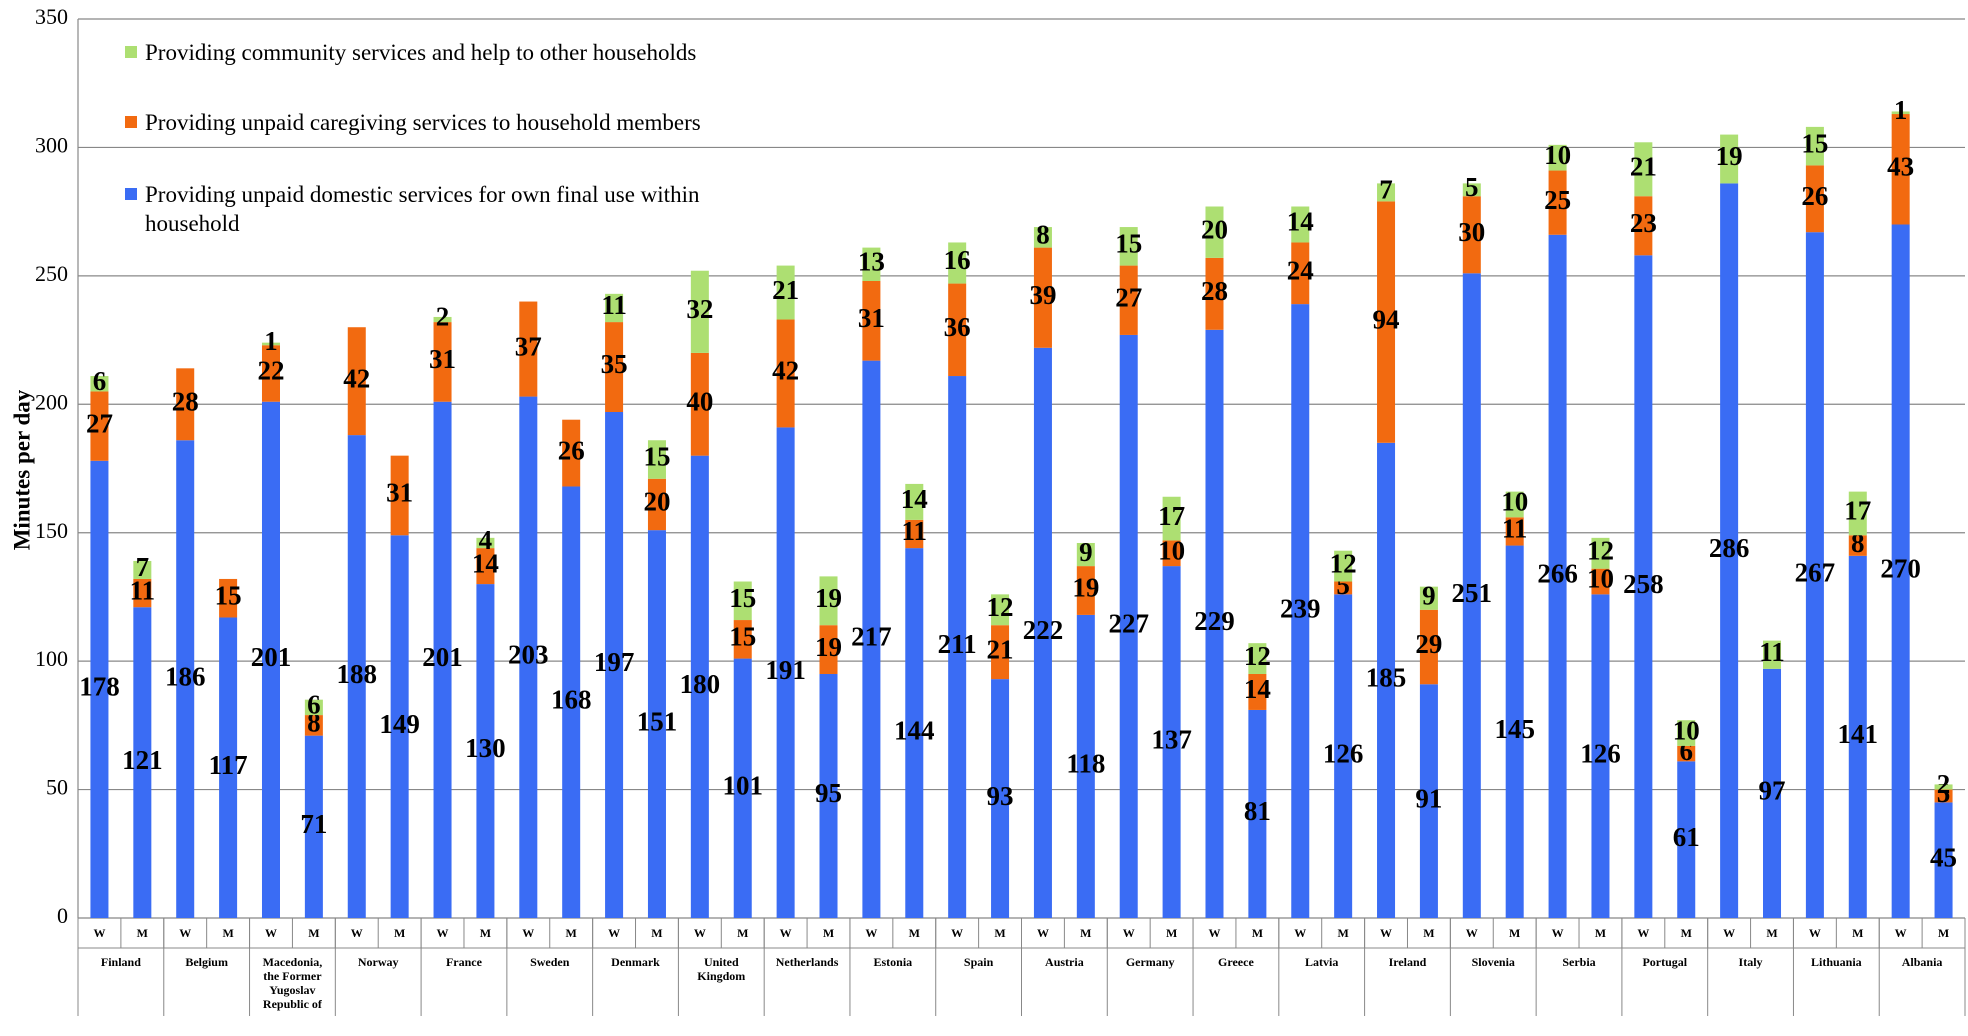 This screenshot has height=1036, width=1968. Describe the element at coordinates (1557, 574) in the screenshot. I see `data-label: 266` at that location.